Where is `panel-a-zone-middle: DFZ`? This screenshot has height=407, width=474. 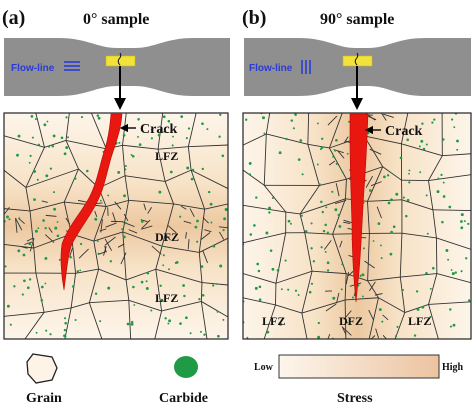 panel-a-zone-middle: DFZ is located at coordinates (167, 237).